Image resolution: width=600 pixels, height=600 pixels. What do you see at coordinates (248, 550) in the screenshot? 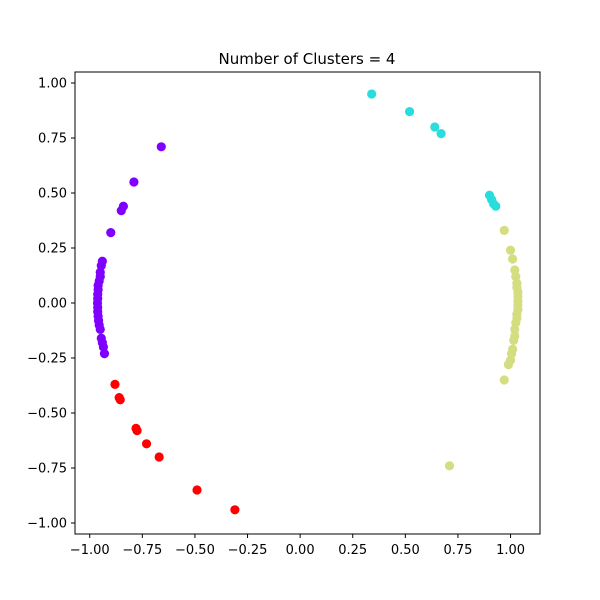
I see `x-tick-label: −0.25` at bounding box center [248, 550].